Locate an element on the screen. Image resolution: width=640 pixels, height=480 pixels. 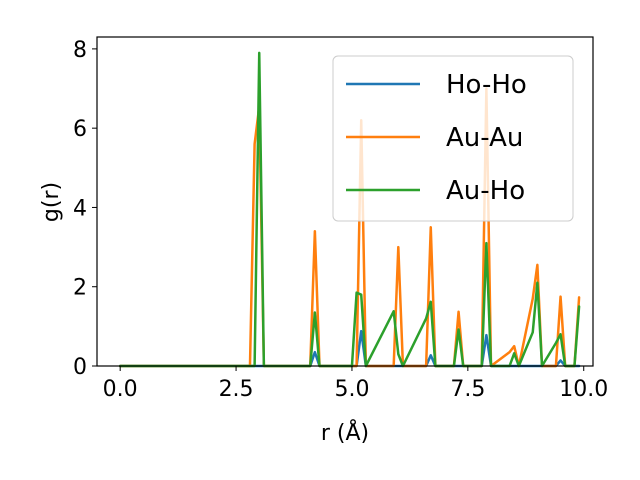
legend-label-au-au: Au-Au is located at coordinates (484, 138).